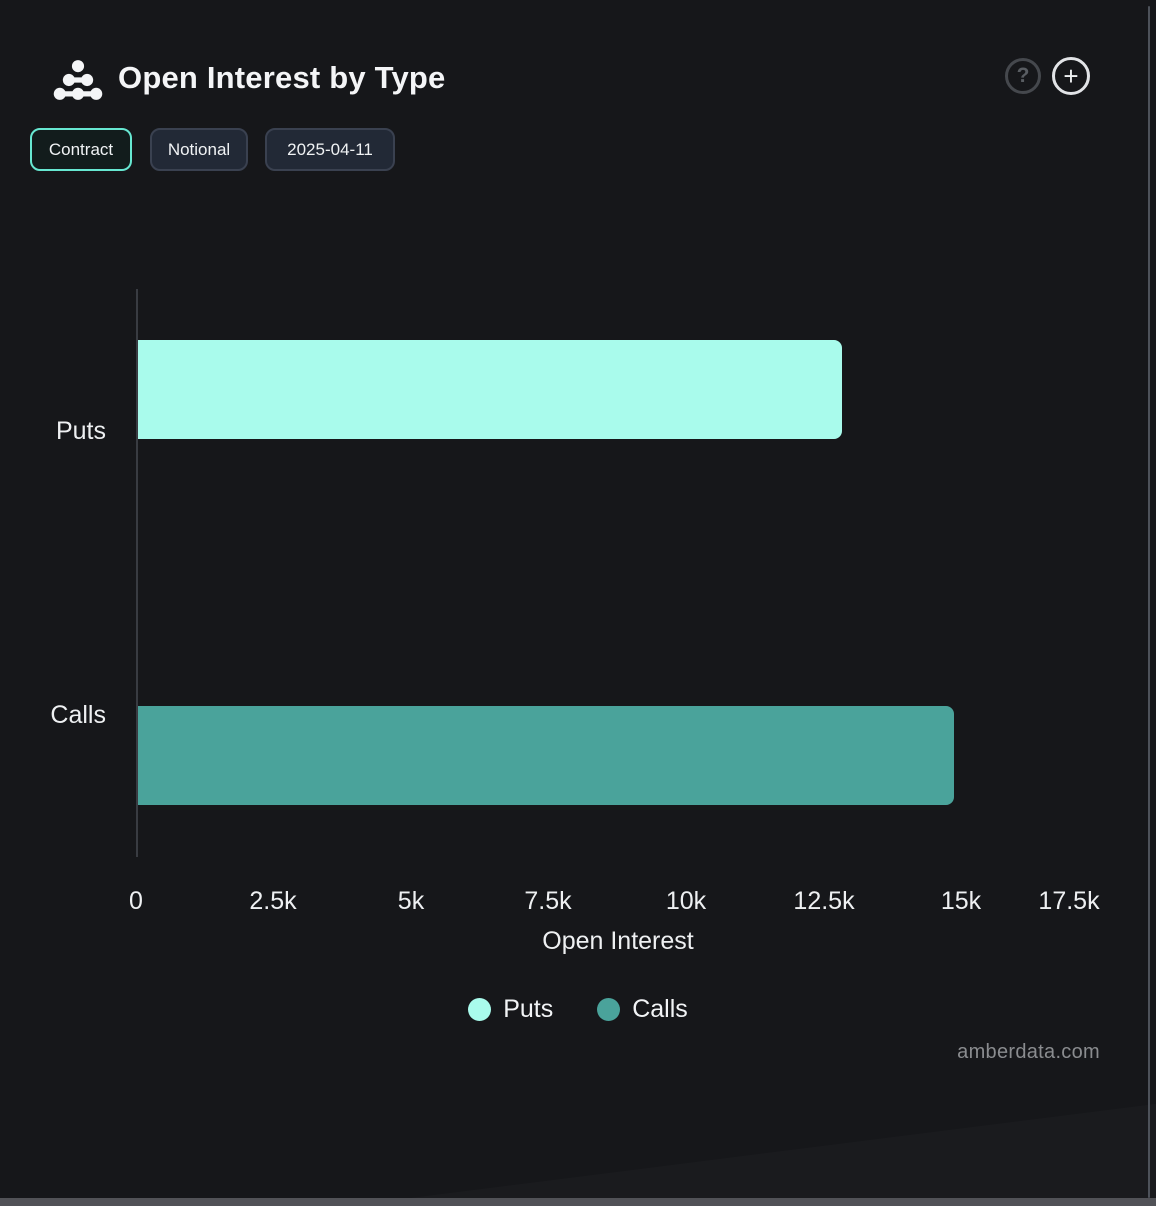 This screenshot has width=1156, height=1206. Describe the element at coordinates (660, 1009) in the screenshot. I see `legend-label-calls: Calls` at that location.